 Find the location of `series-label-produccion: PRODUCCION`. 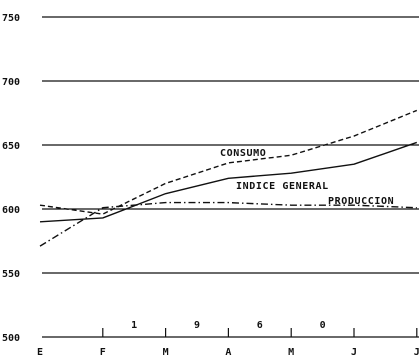

series-label-produccion: PRODUCCION is located at coordinates (361, 201).